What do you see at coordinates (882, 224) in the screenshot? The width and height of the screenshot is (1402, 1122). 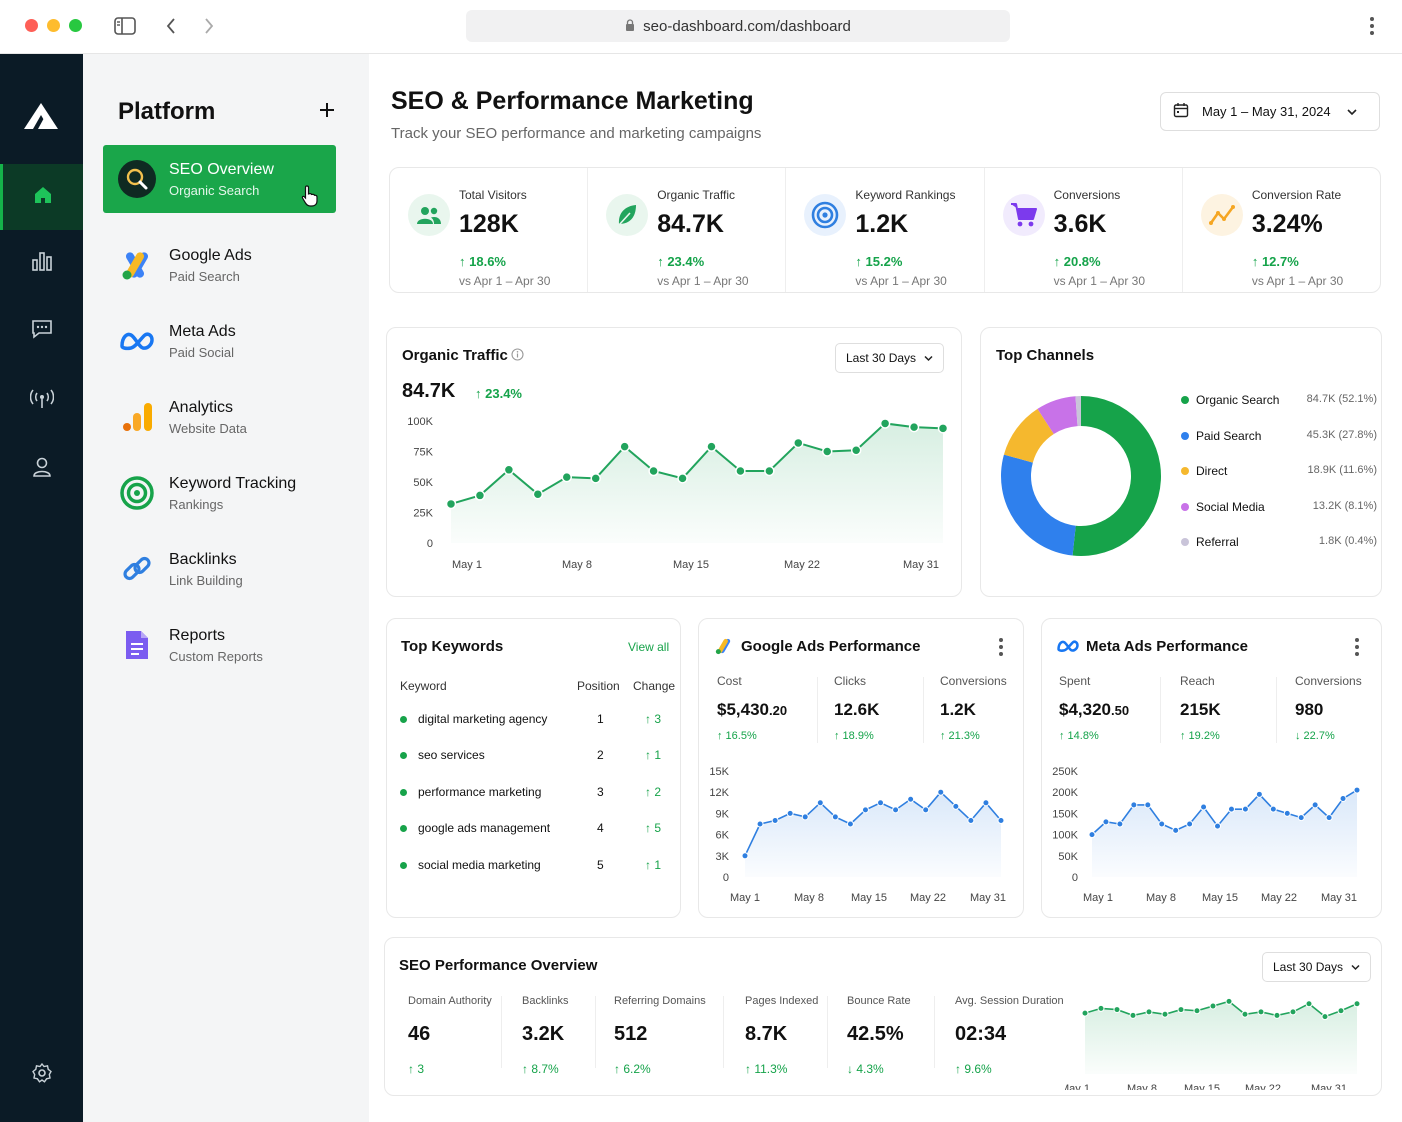 I see `kpi-value: 1.2K` at bounding box center [882, 224].